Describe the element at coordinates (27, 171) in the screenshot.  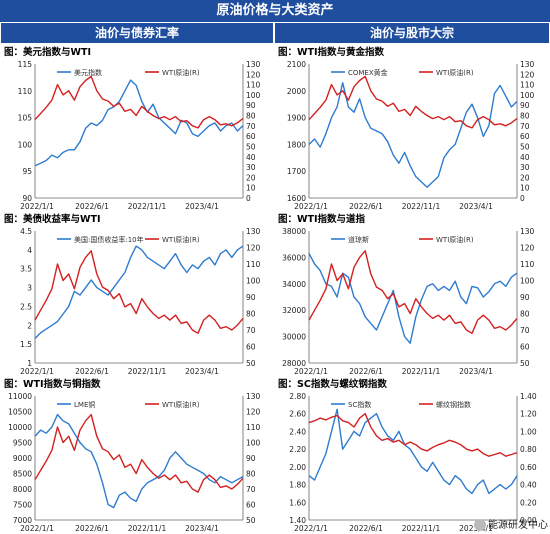
I see `y-left-tick-label: 95` at that location.